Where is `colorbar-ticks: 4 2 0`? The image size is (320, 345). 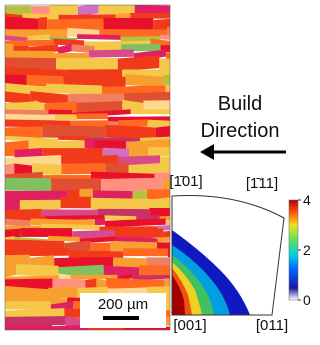 colorbar-ticks: 4 2 0 is located at coordinates (304, 250).